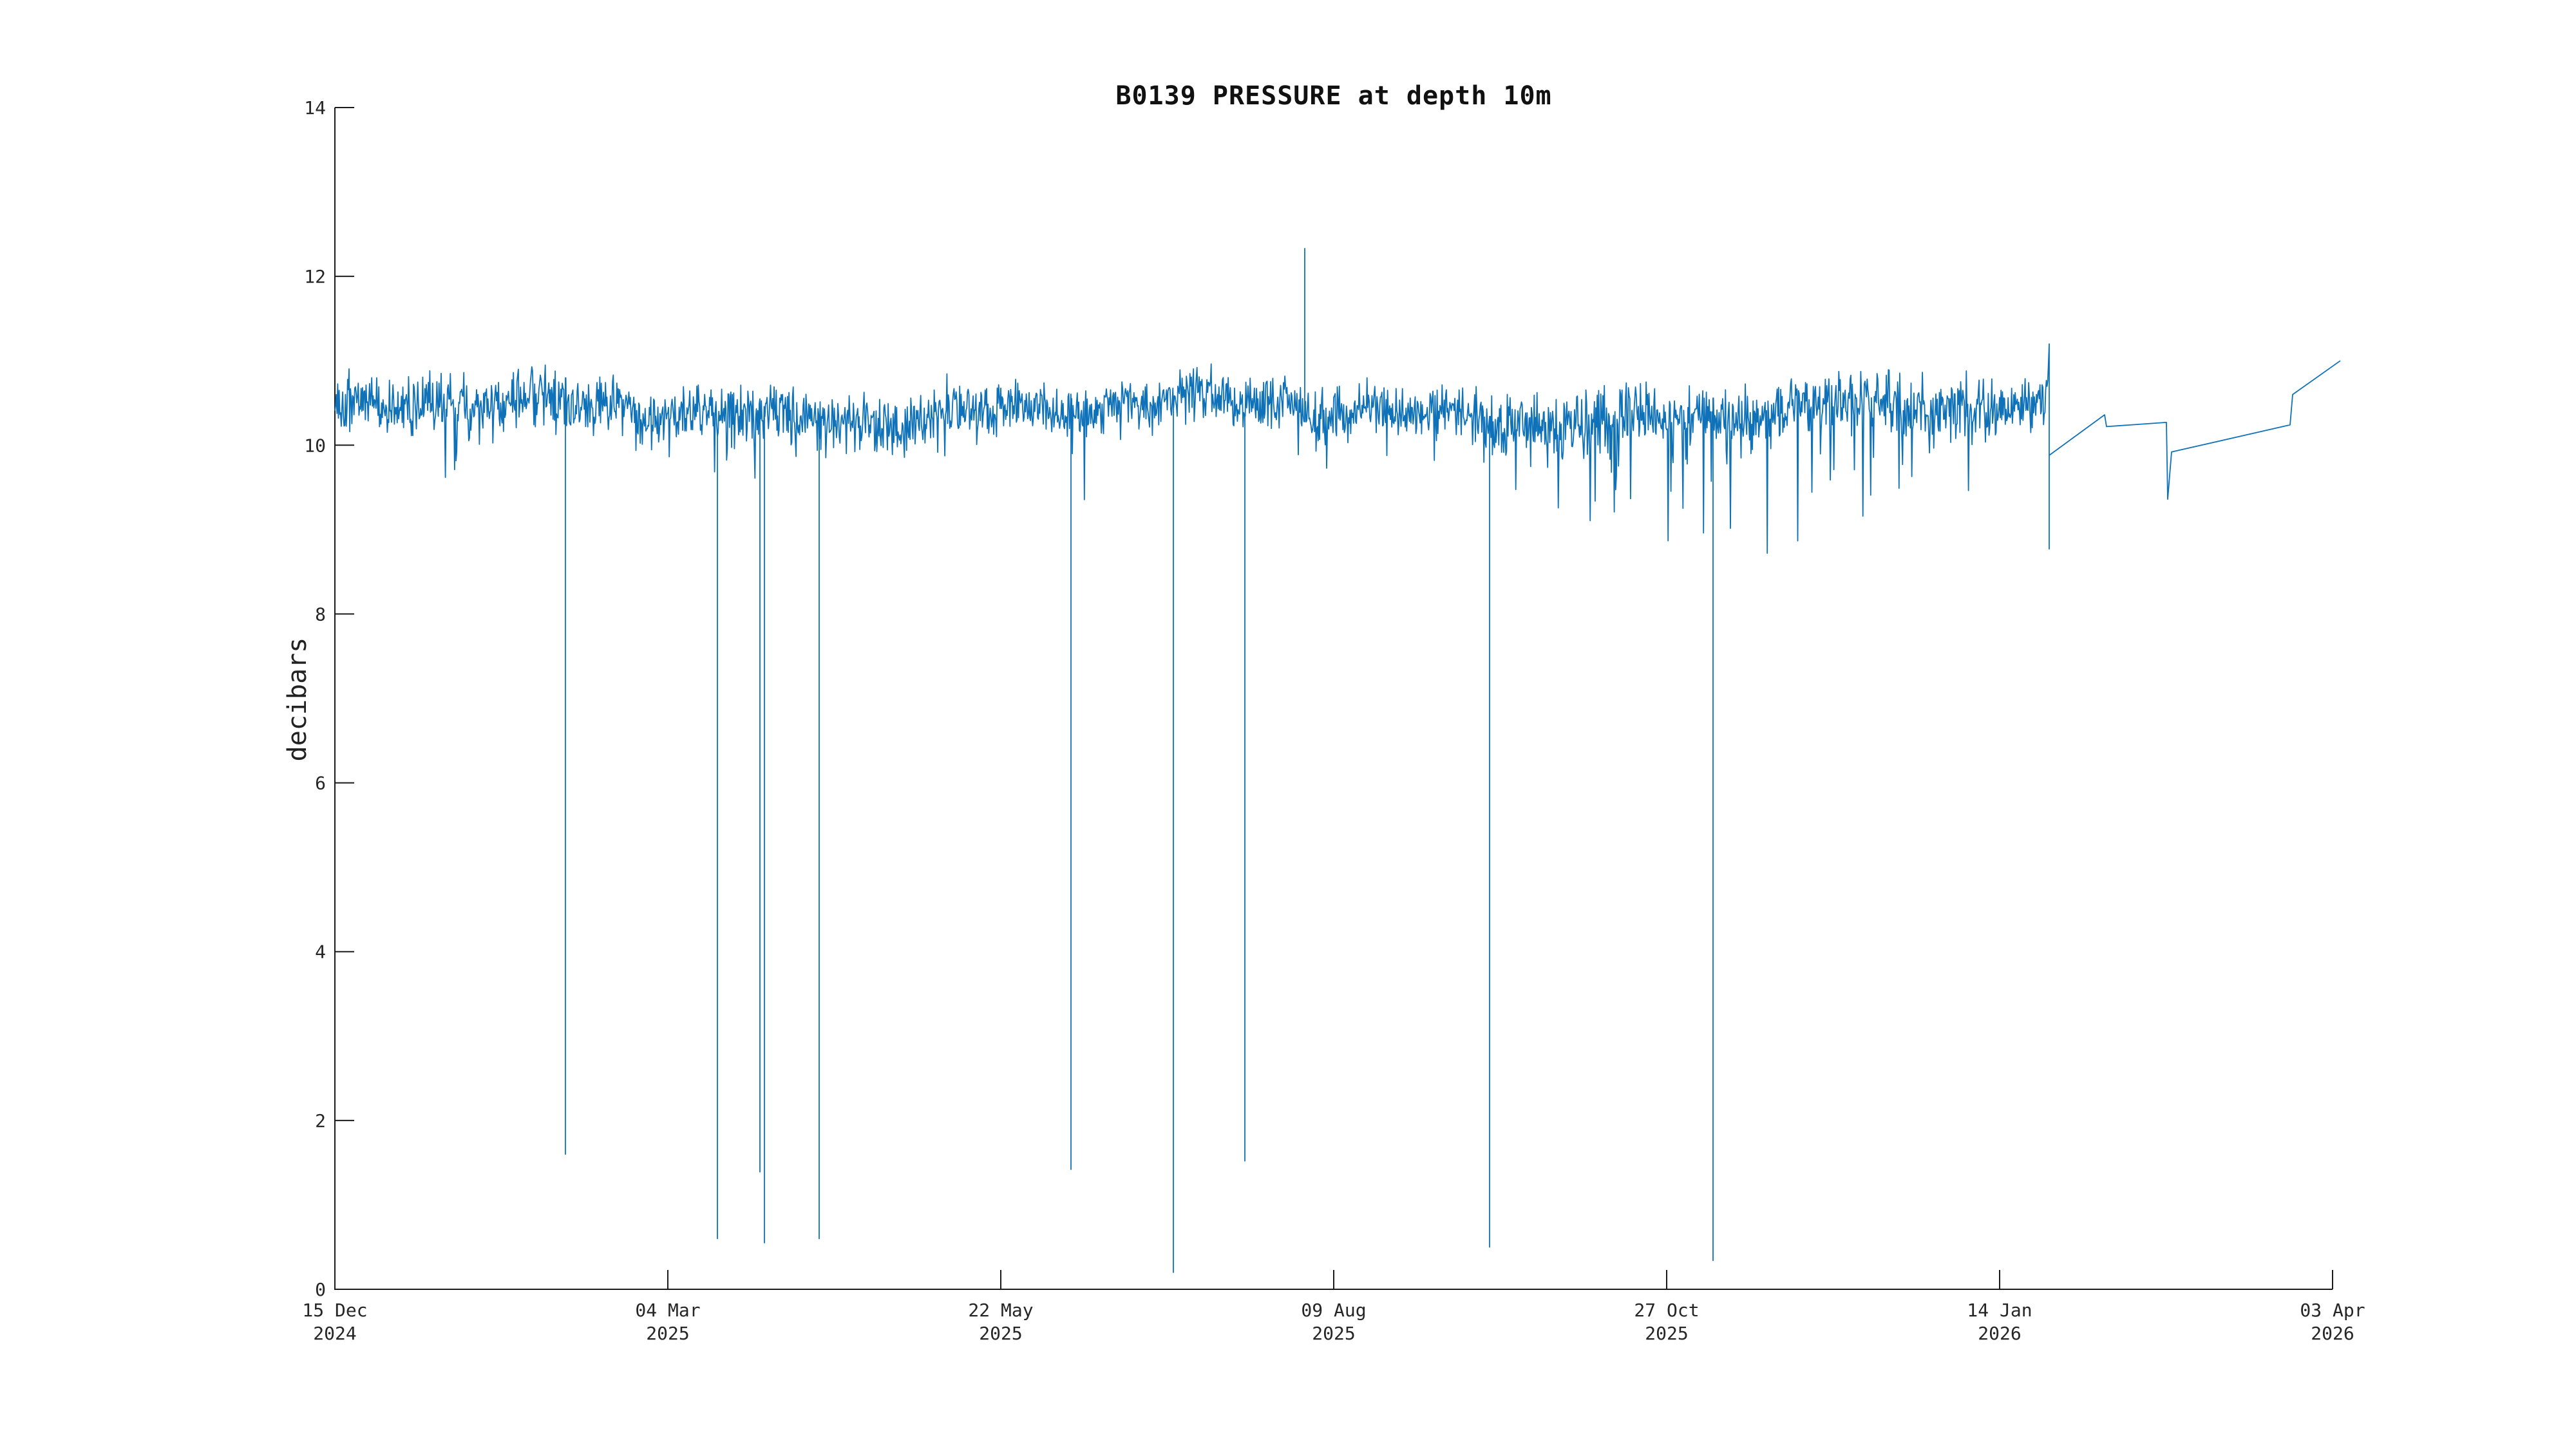  Describe the element at coordinates (334, 1310) in the screenshot. I see `x-tick-label-date: 15 Dec` at that location.